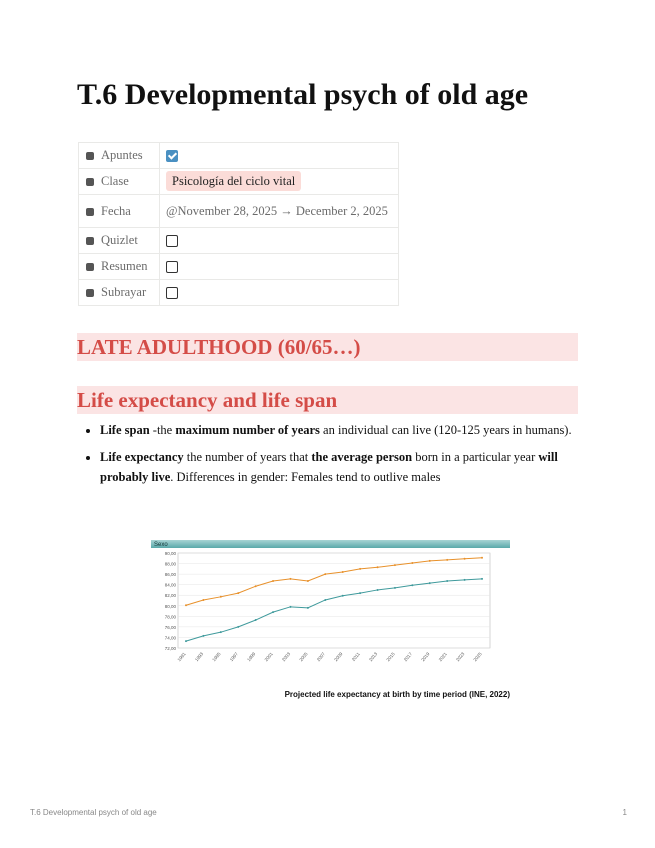 The height and width of the screenshot is (848, 655). Describe the element at coordinates (356, 656) in the screenshot. I see `x-tick-label: 2011` at that location.